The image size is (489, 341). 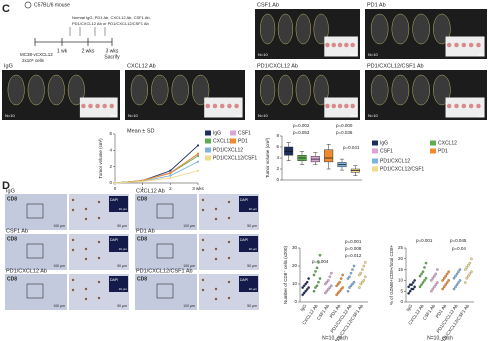 What do you see at coordinates (111, 17) in the screenshot?
I see `treatment: Normal IgG, PD1 Ab, CXCL12 Ab, CSF1 Ab,` at bounding box center [111, 17].